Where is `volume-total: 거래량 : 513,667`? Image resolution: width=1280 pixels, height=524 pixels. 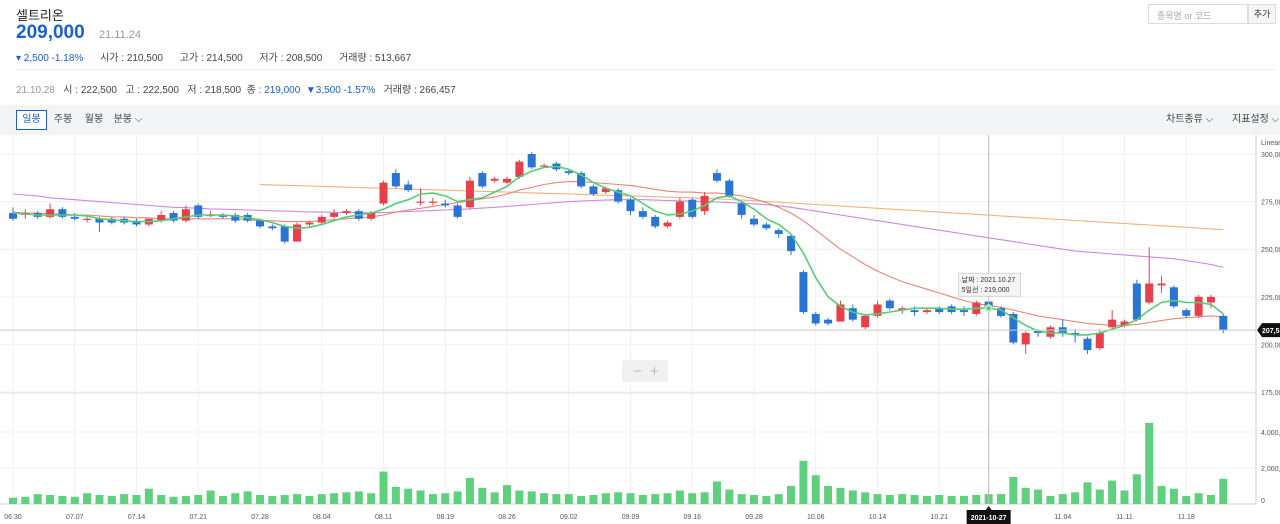 volume-total: 거래량 : 513,667 is located at coordinates (375, 58).